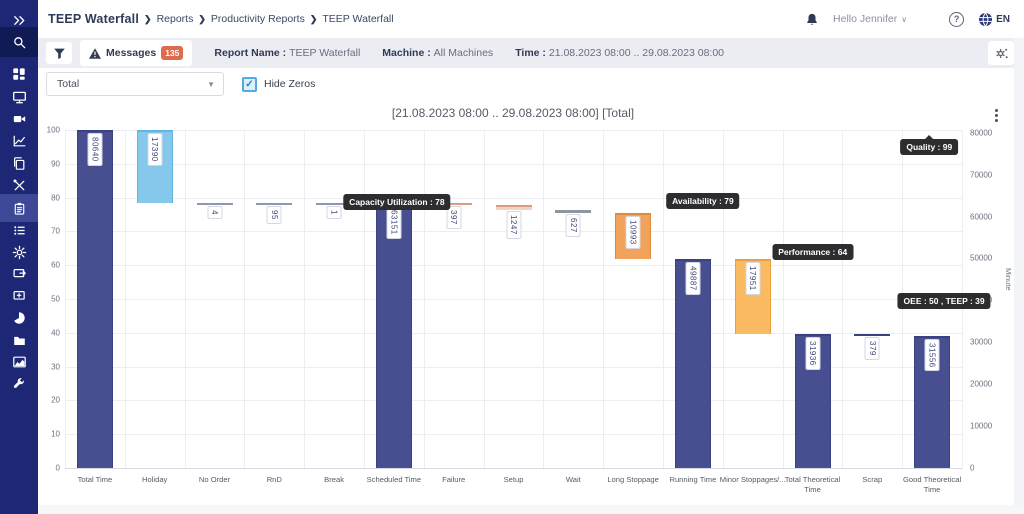 The width and height of the screenshot is (1024, 514). Describe the element at coordinates (513, 479) in the screenshot. I see `x-axis-label-setup: Setup` at that location.